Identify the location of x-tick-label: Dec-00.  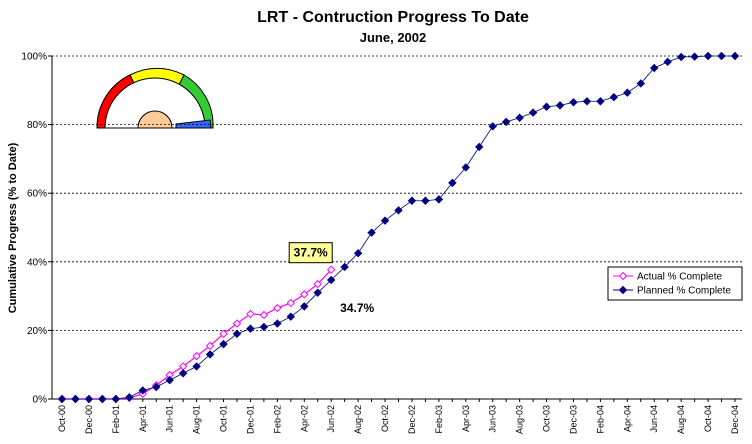
(89, 419).